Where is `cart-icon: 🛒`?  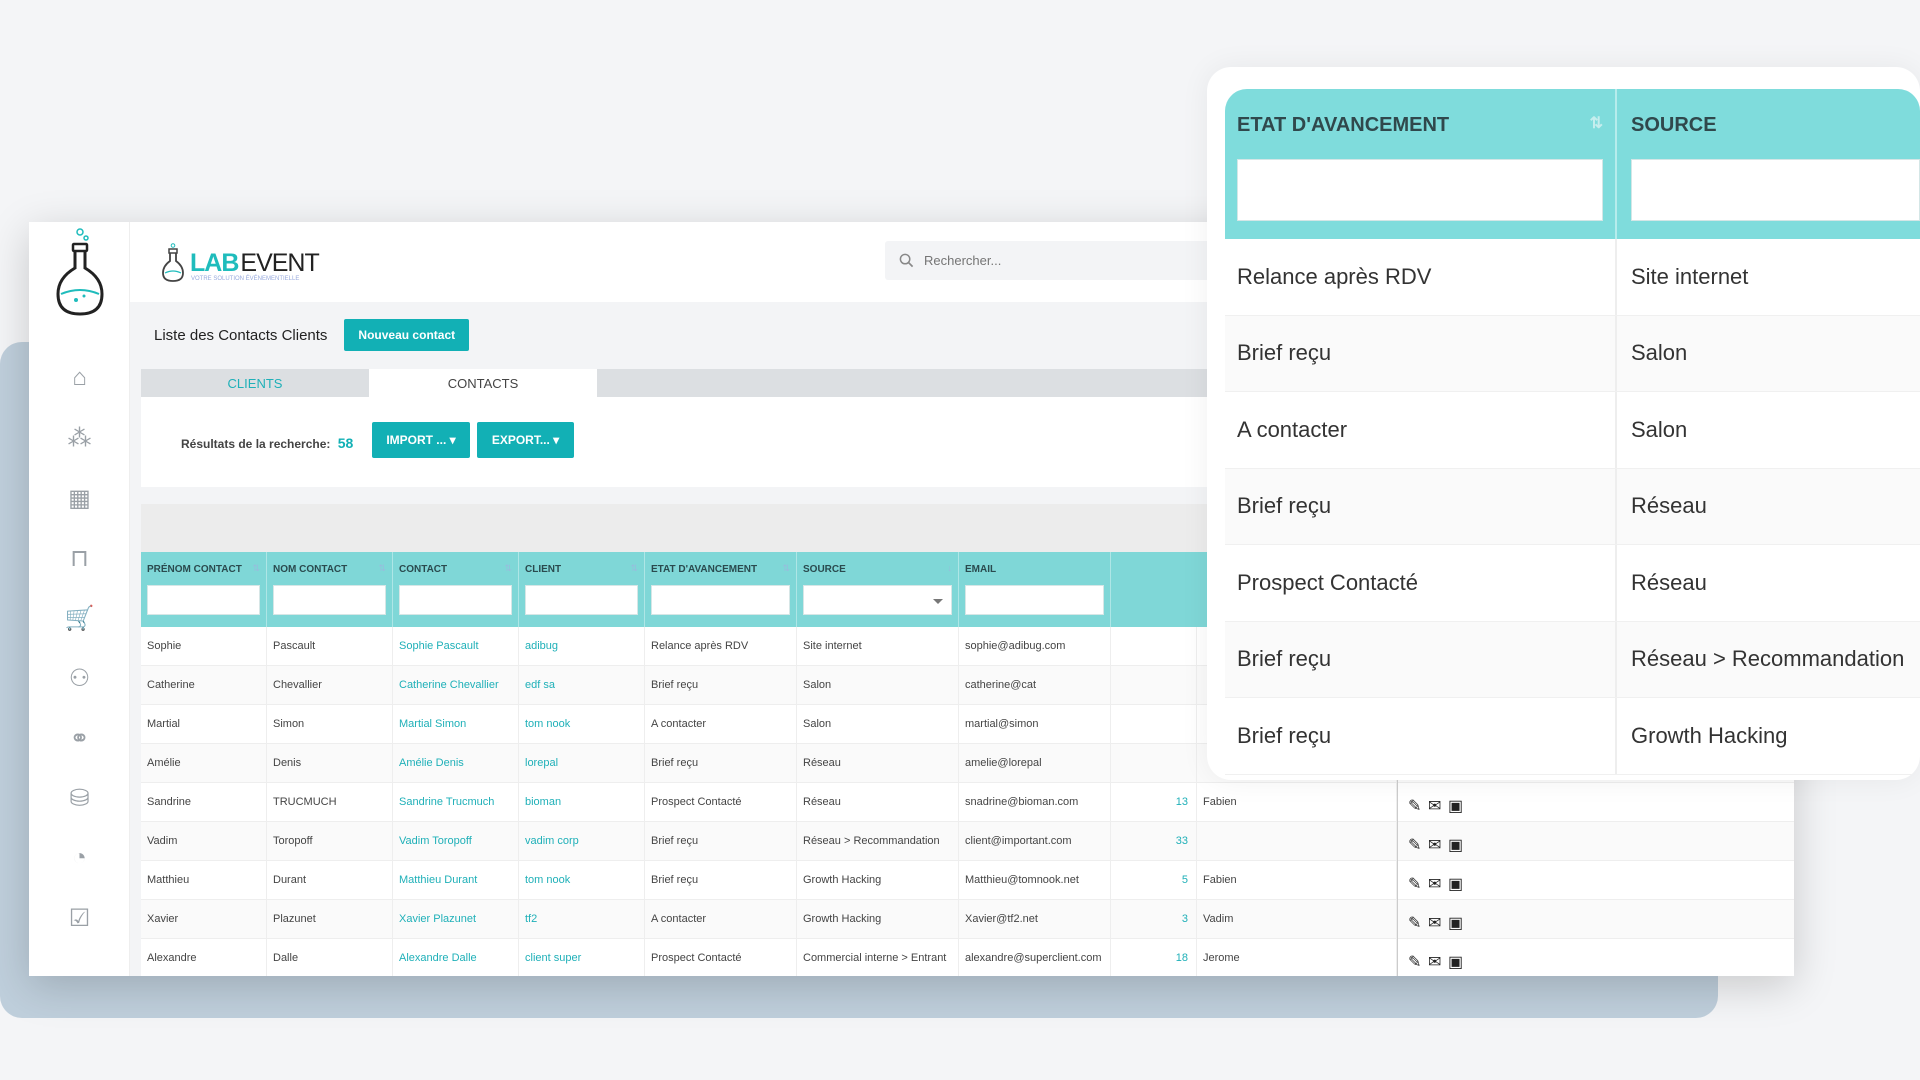 cart-icon: 🛒 is located at coordinates (79, 618).